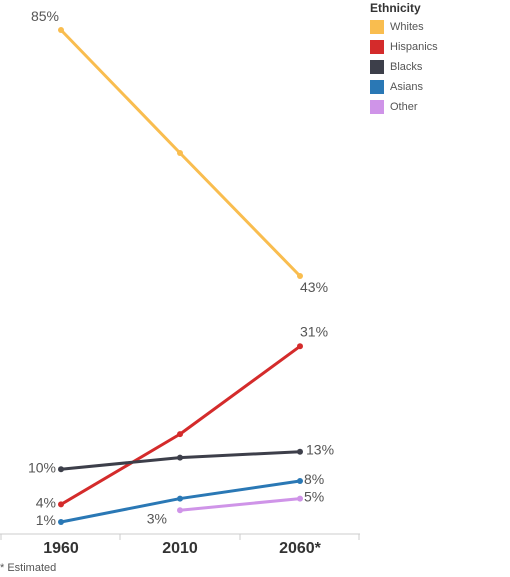  What do you see at coordinates (157, 518) in the screenshot?
I see `data-label-other-1: 3%` at bounding box center [157, 518].